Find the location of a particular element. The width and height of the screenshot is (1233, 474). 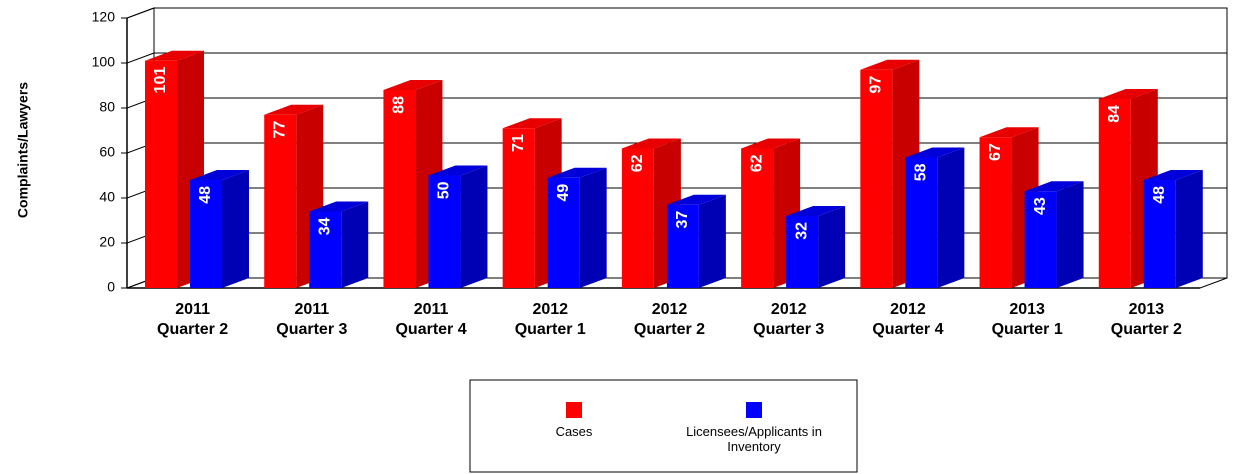

y-tick-label: 80 is located at coordinates (107, 107).